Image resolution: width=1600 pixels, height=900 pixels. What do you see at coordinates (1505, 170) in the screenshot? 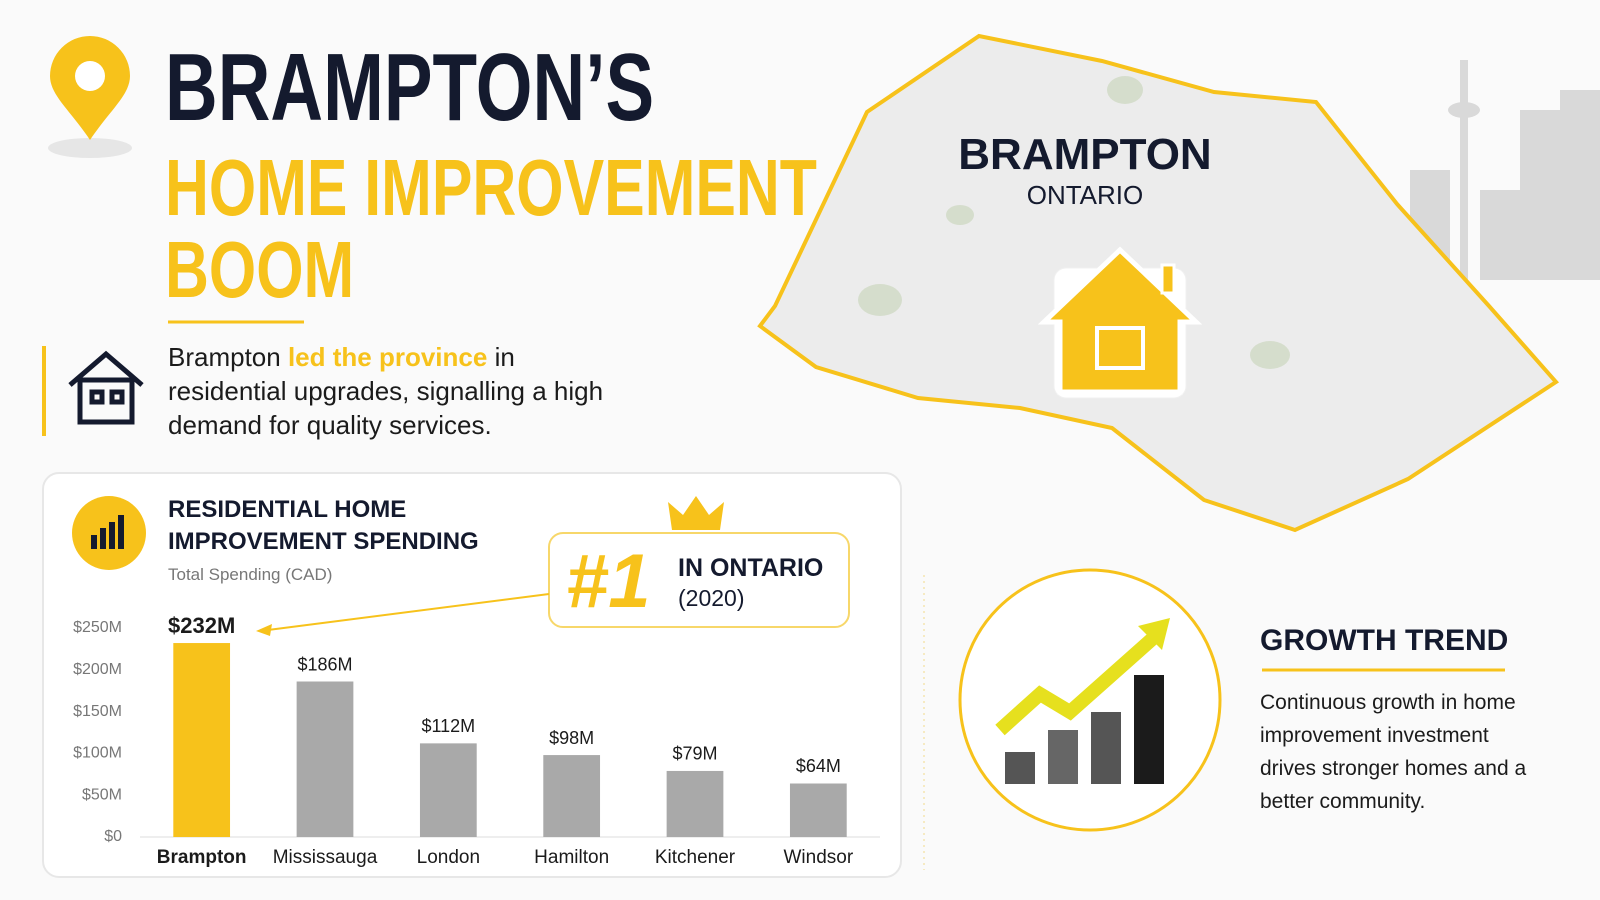
I see `skyline` at bounding box center [1505, 170].